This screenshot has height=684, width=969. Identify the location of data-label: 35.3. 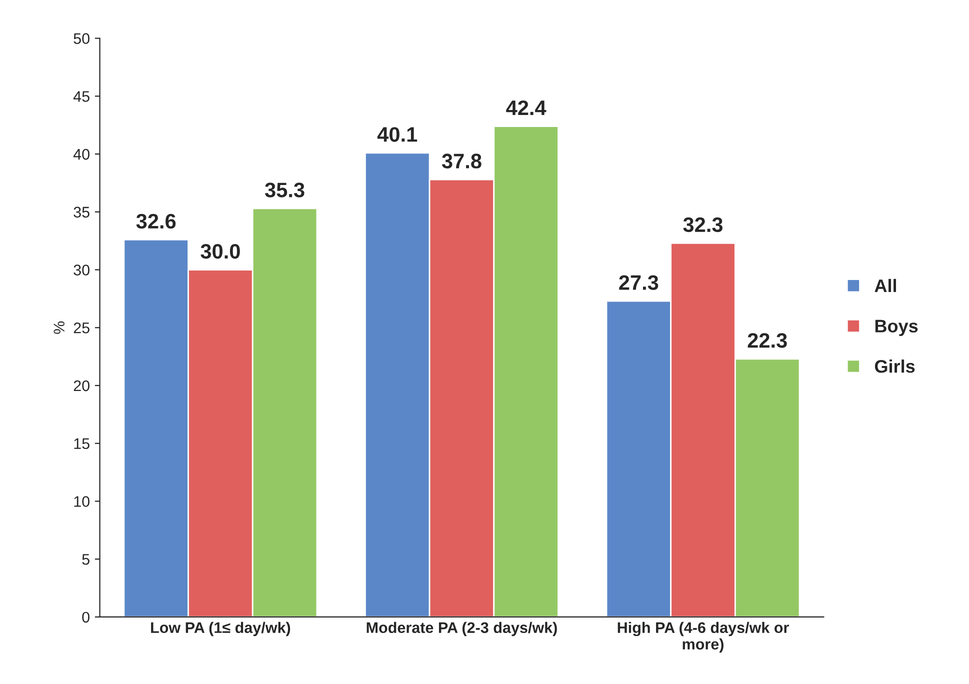
(284, 190).